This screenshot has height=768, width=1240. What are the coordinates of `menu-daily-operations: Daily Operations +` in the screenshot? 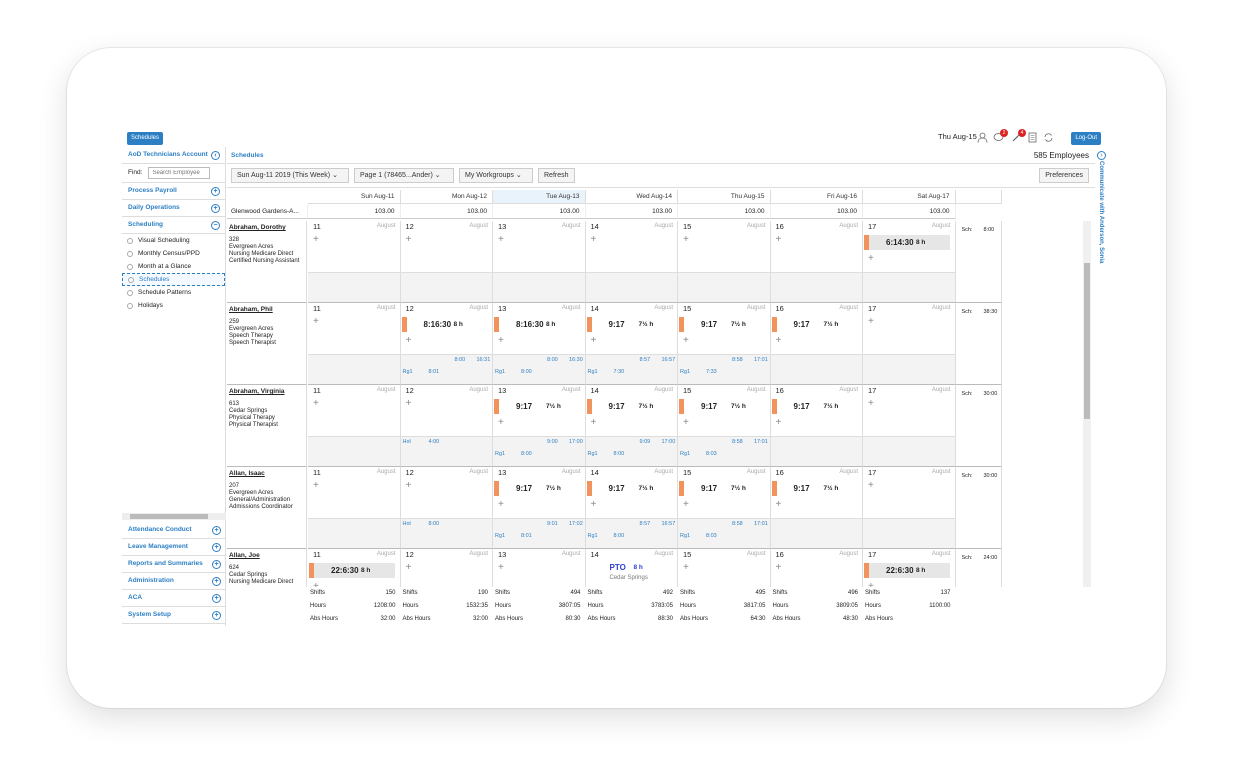 It's located at (173, 208).